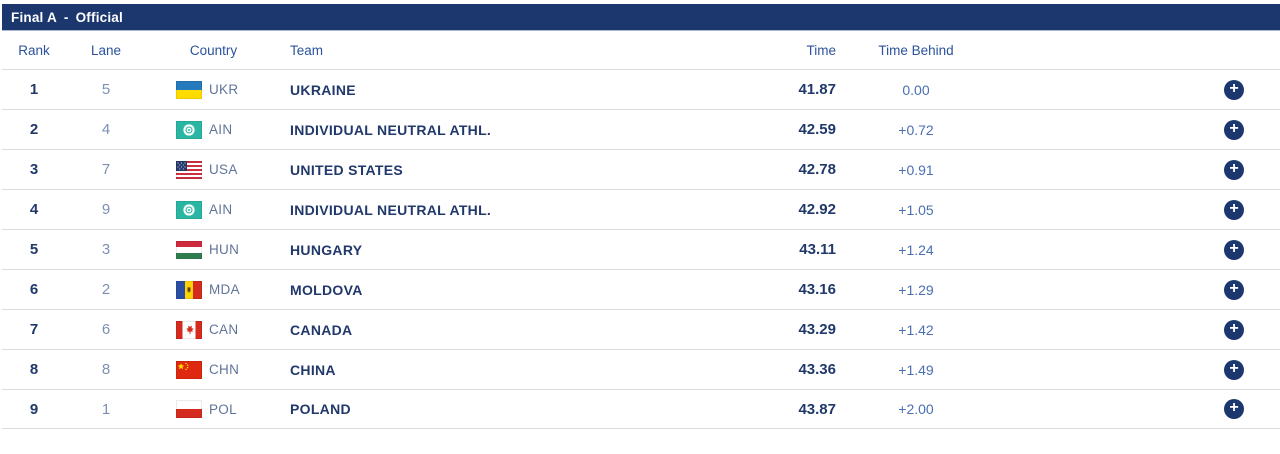 This screenshot has height=454, width=1280. What do you see at coordinates (817, 329) in the screenshot?
I see `time-value: 43.29` at bounding box center [817, 329].